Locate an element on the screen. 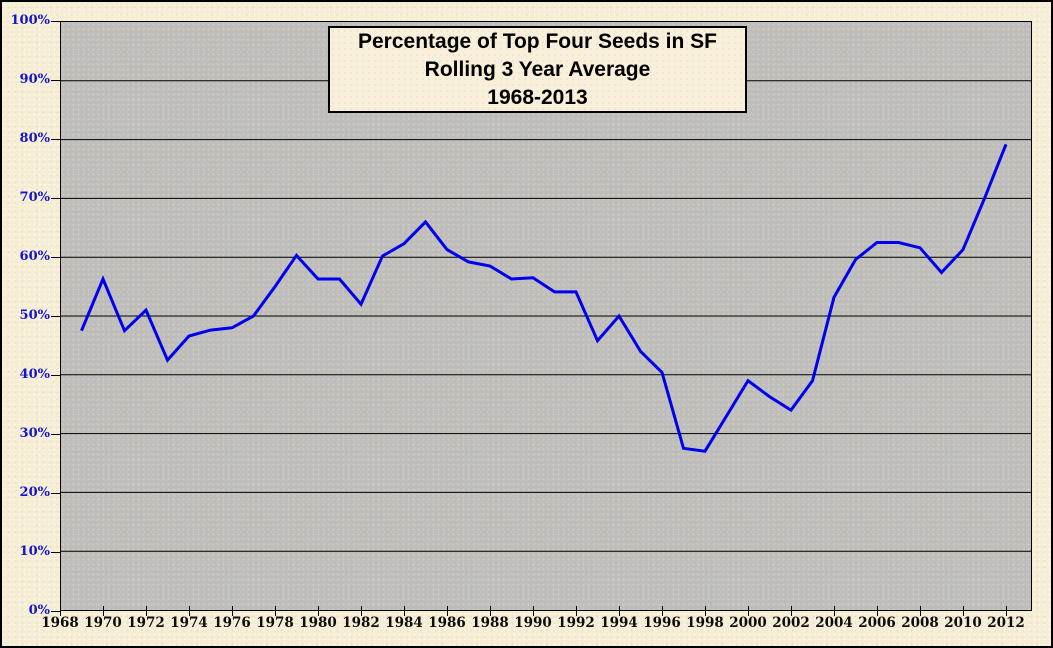 Image resolution: width=1053 pixels, height=648 pixels. x-axis-label: 1980 is located at coordinates (318, 623).